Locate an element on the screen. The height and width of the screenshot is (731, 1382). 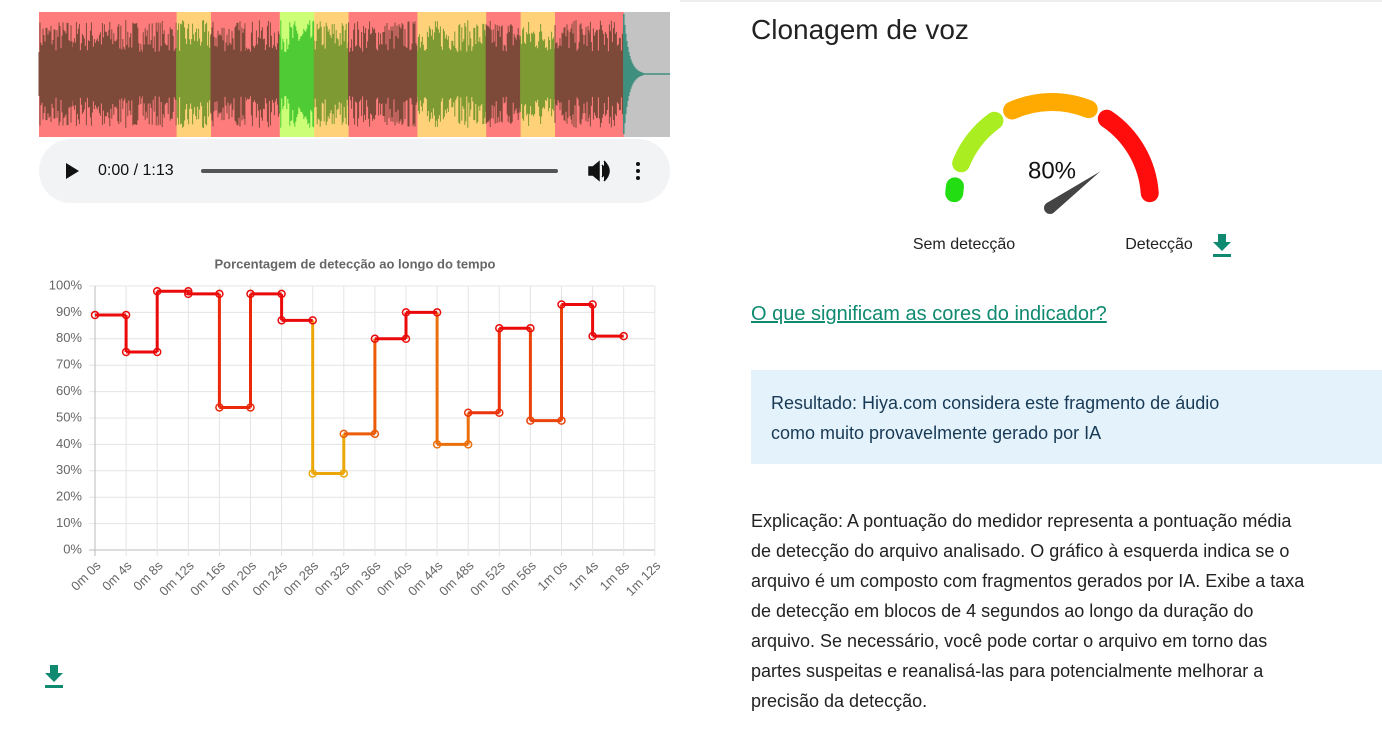
y-tick-label: 50% is located at coordinates (69, 416).